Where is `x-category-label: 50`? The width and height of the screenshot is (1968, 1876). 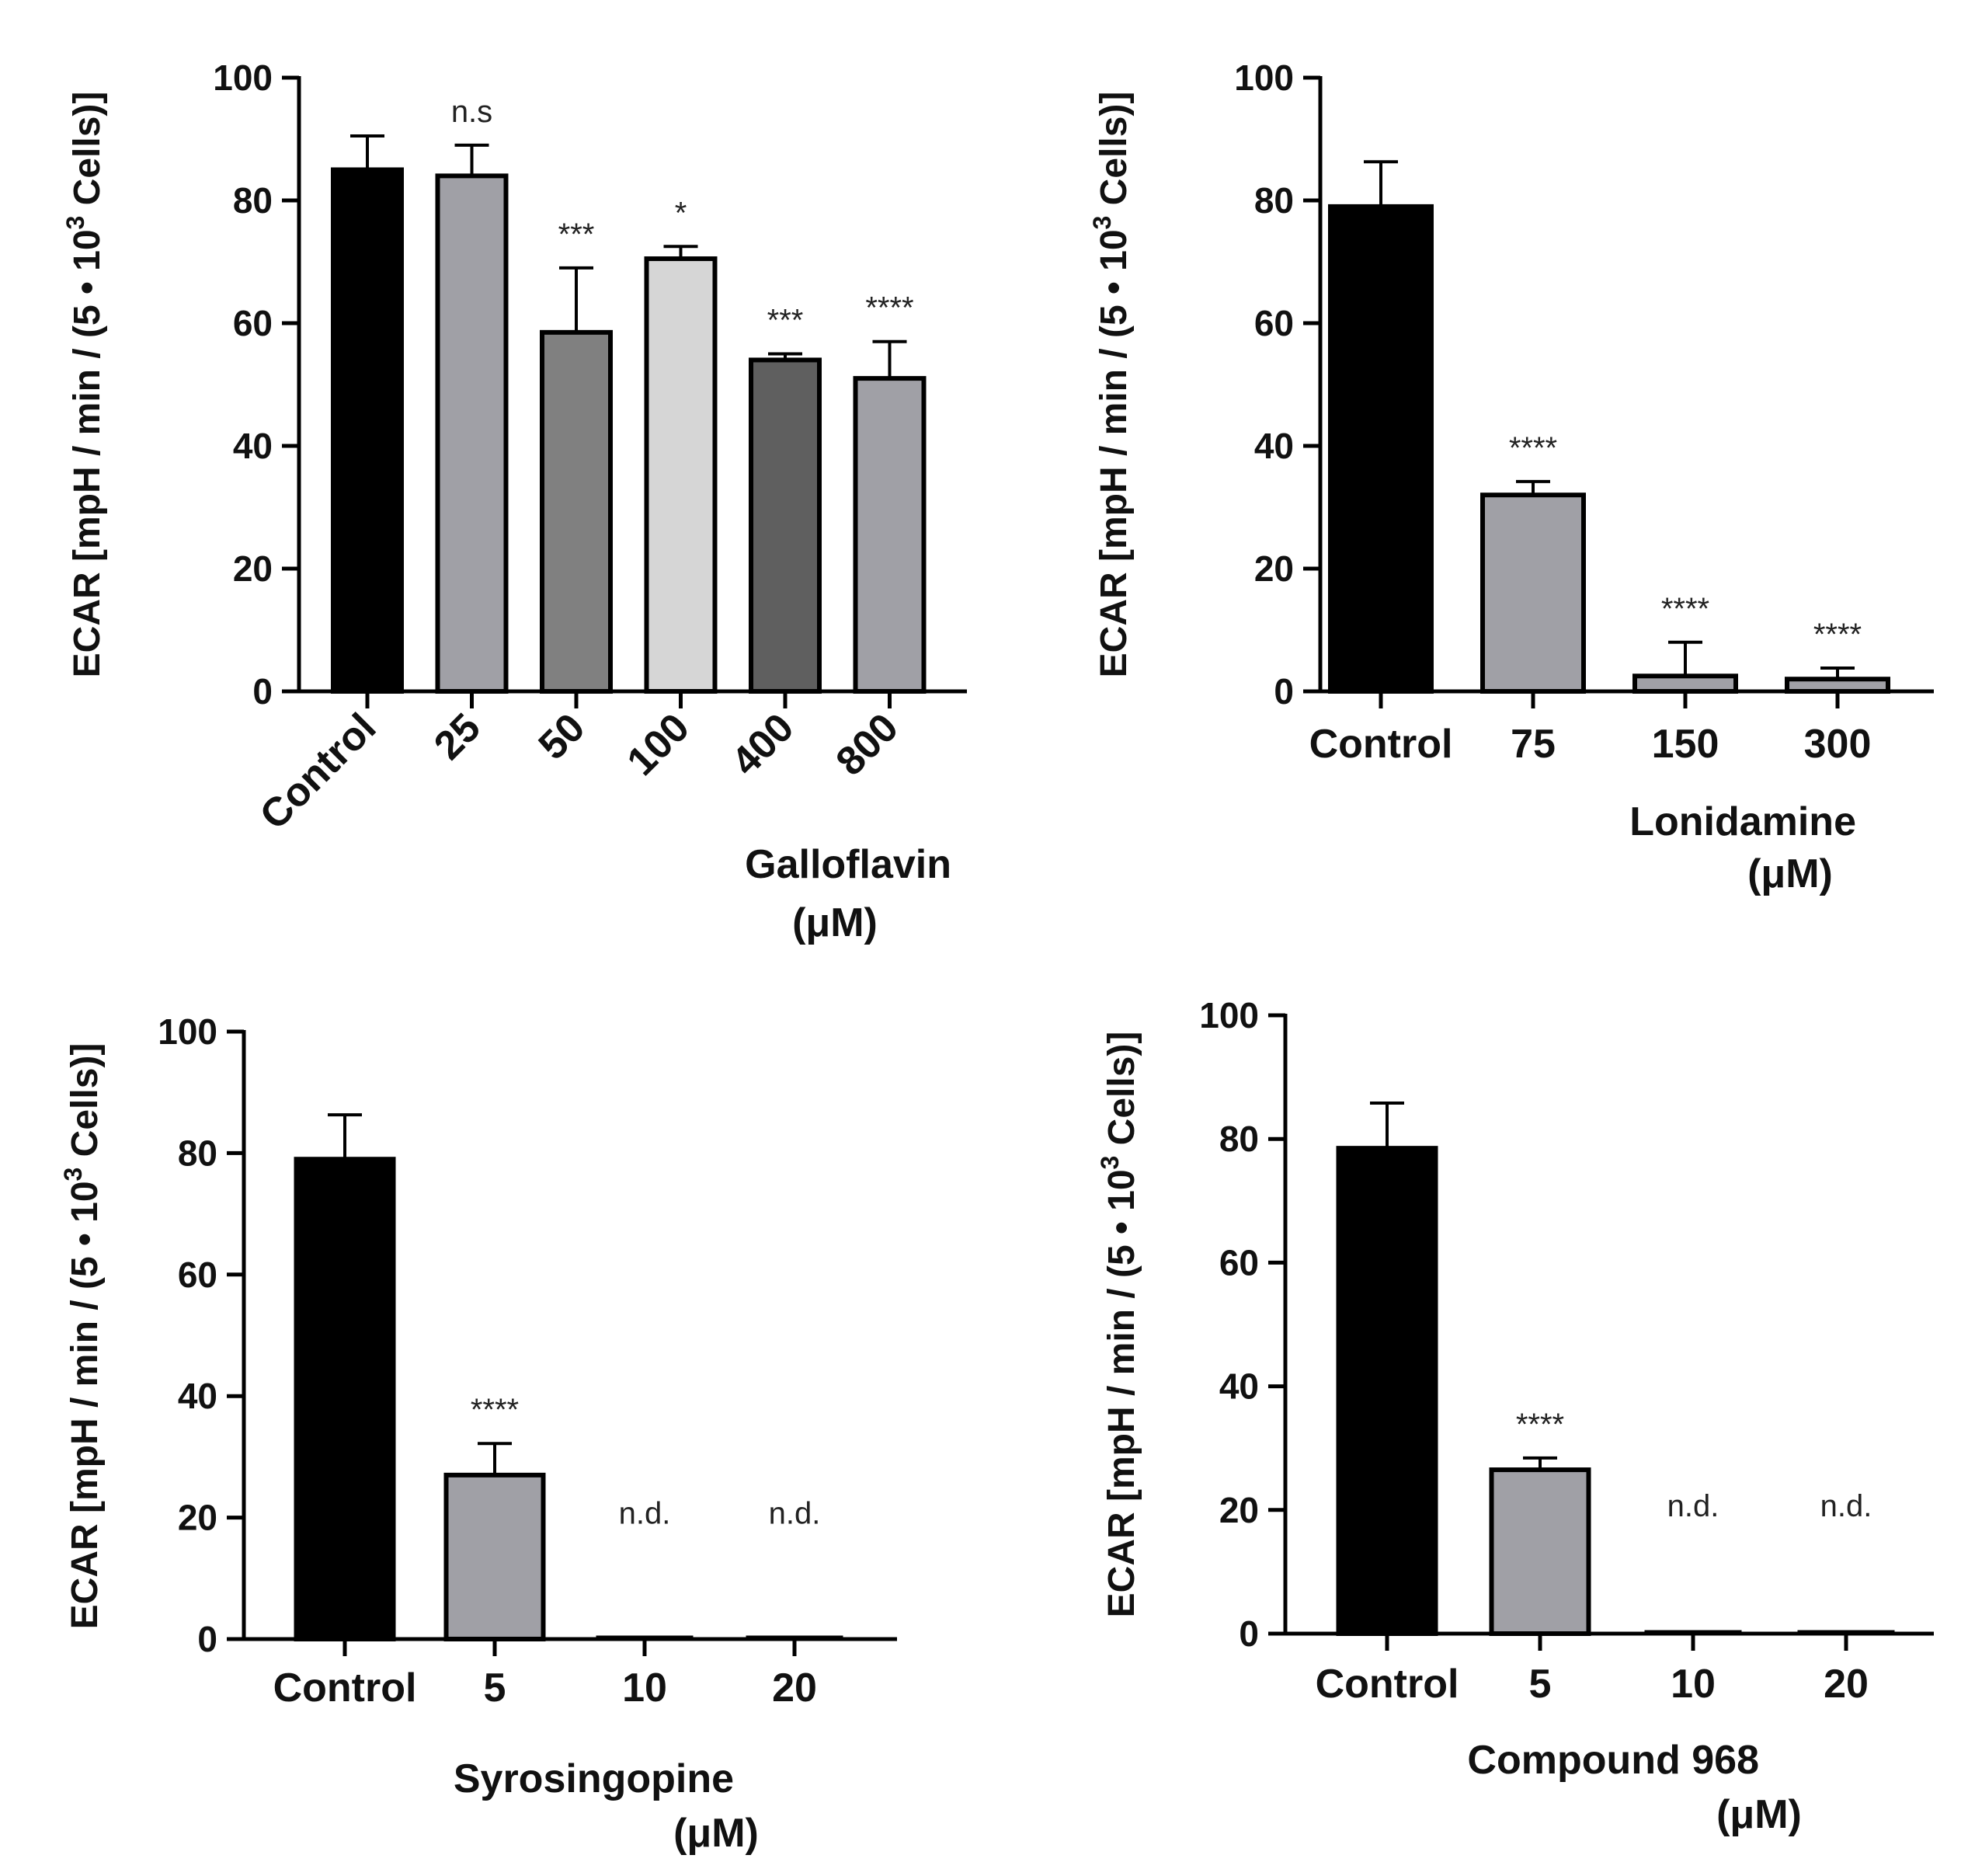 x-category-label: 50 is located at coordinates (562, 736).